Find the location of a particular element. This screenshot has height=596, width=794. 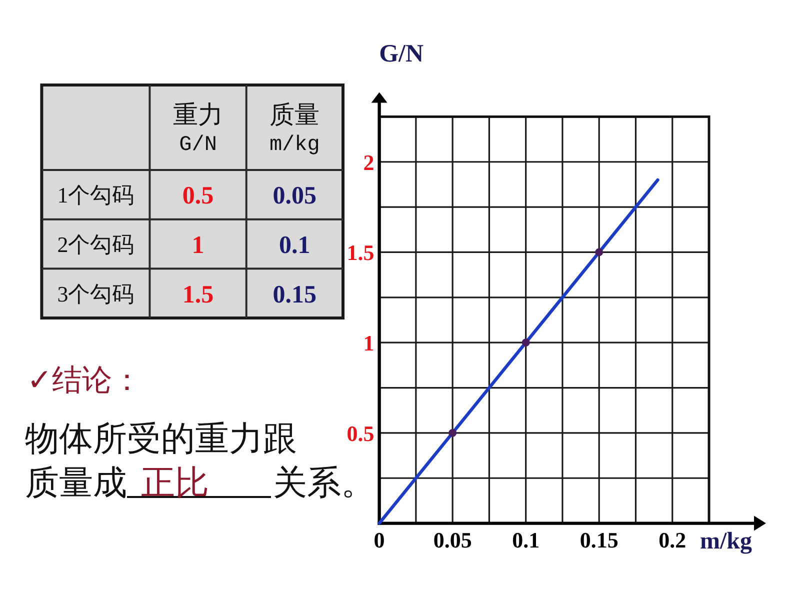

x-tick-label: 0.05 is located at coordinates (452, 539).